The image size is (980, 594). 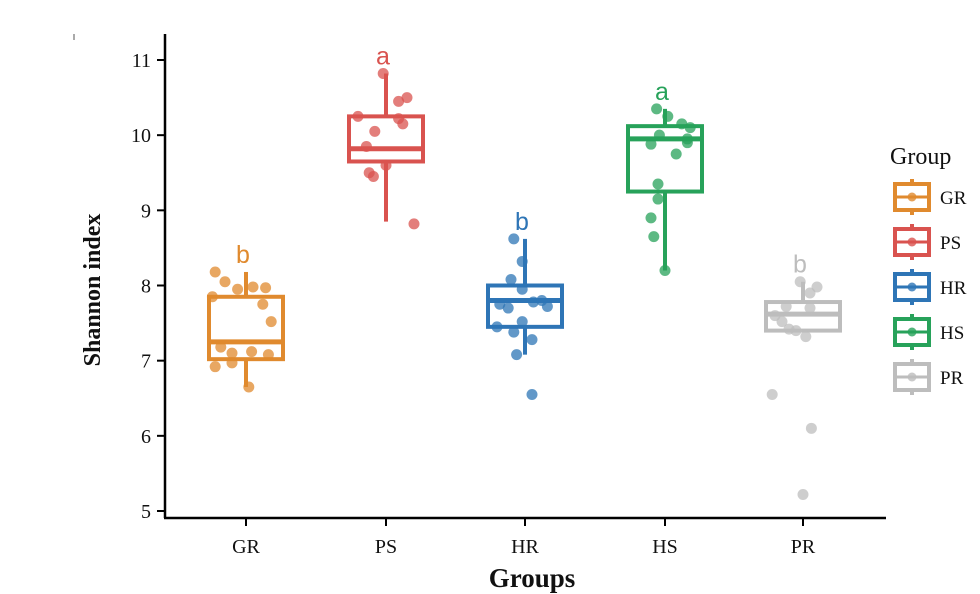 I want to click on legend-item-hr: HR, so click(x=930, y=287).